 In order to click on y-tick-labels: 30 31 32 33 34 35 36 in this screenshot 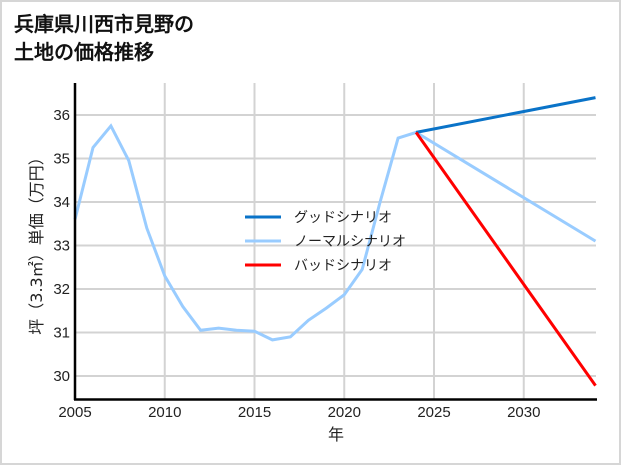, I will do `click(61, 246)`.